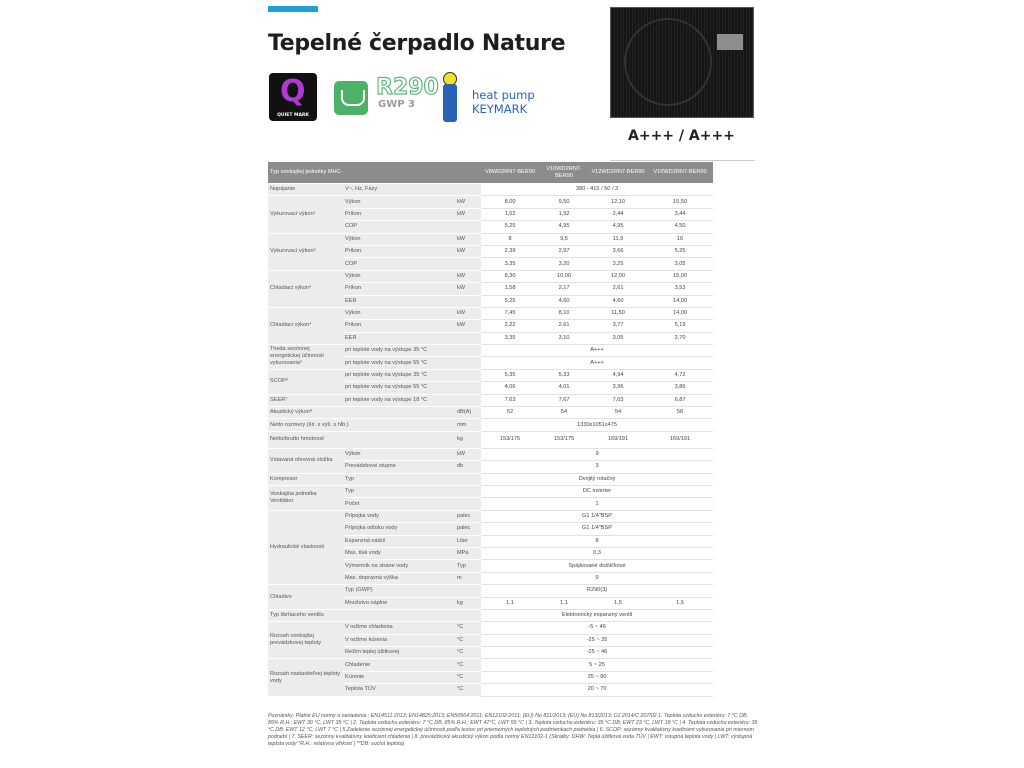 The width and height of the screenshot is (1024, 768). I want to click on value-cell: 169/191, so click(680, 440).